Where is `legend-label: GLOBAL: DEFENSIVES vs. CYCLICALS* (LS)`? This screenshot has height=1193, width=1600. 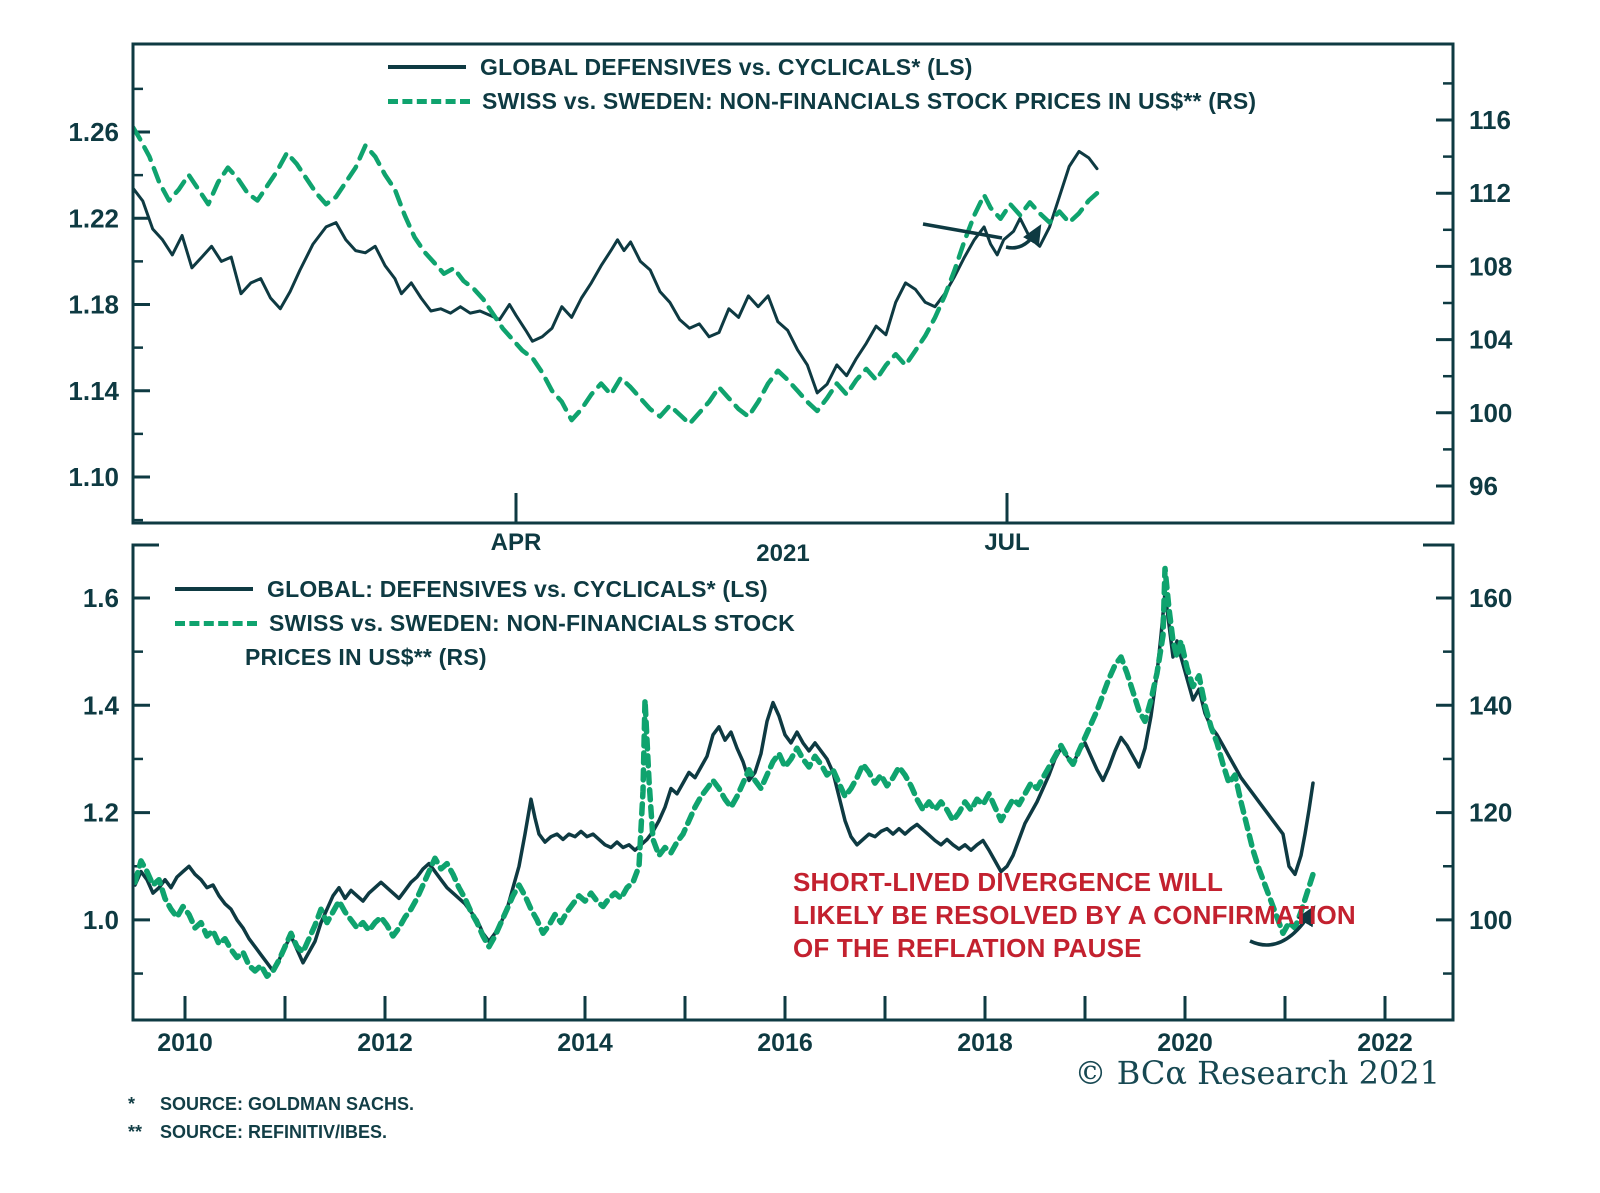
legend-label: GLOBAL: DEFENSIVES vs. CYCLICALS* (LS) is located at coordinates (517, 588).